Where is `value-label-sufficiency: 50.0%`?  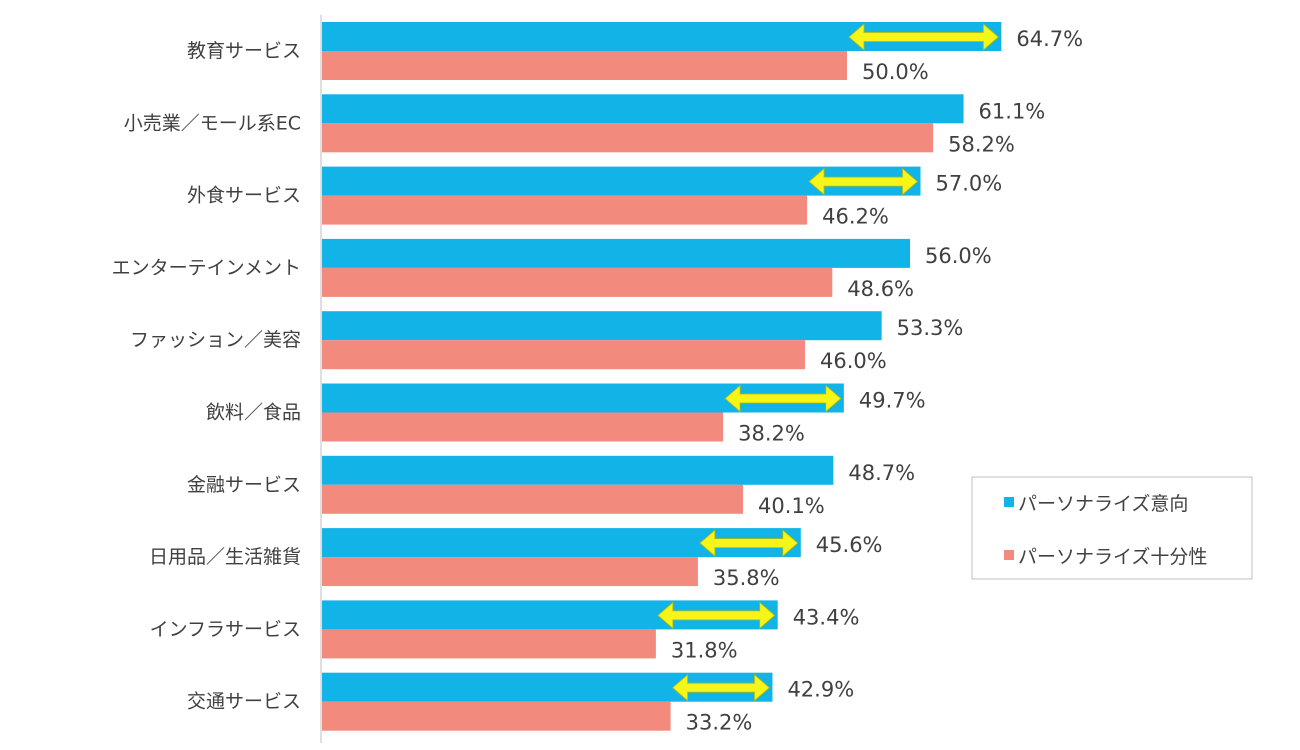
value-label-sufficiency: 50.0% is located at coordinates (895, 72).